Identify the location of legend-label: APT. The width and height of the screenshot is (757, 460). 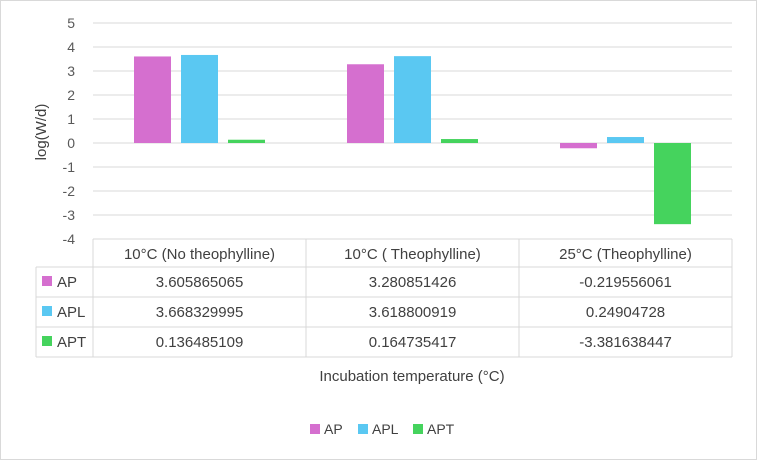
(441, 429).